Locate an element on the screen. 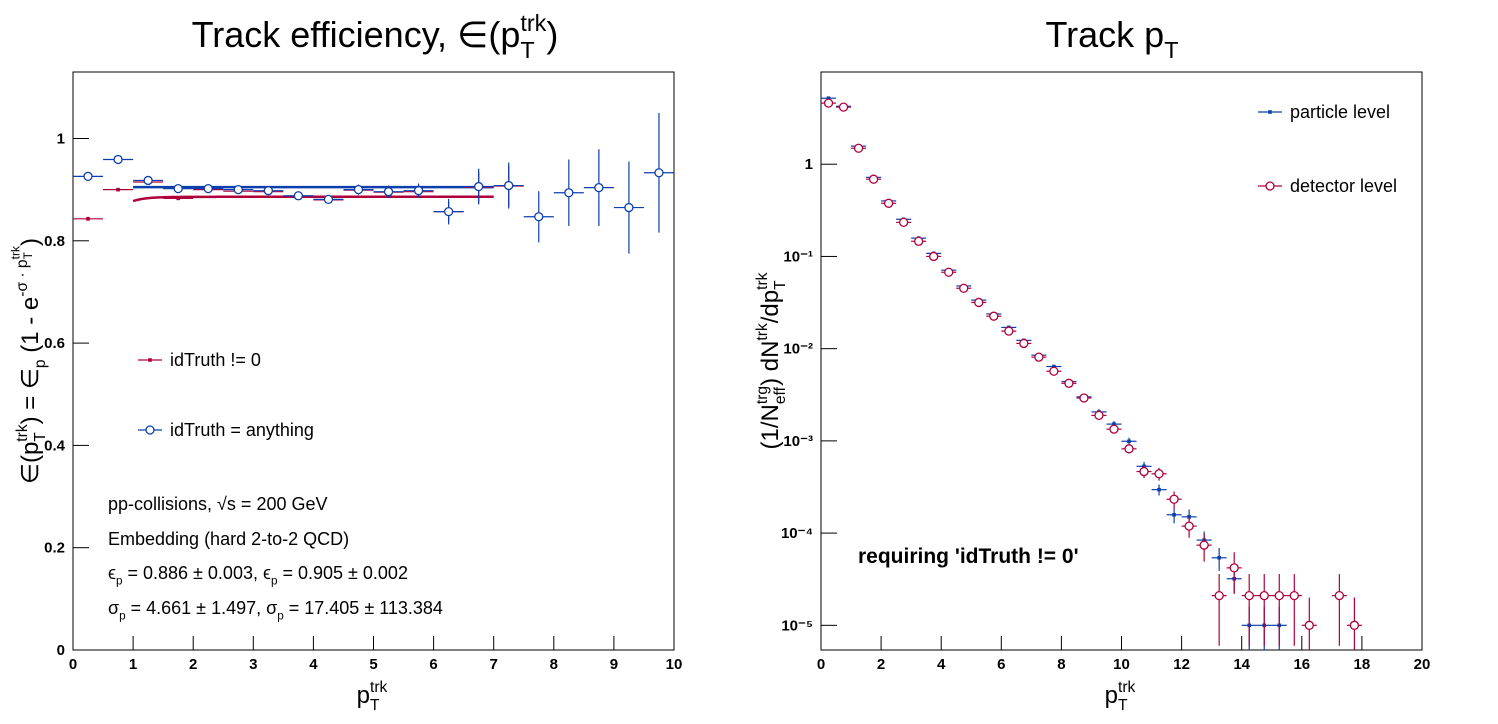  annotation: Embedding (hard 2-to-2 QCD) is located at coordinates (228, 539).